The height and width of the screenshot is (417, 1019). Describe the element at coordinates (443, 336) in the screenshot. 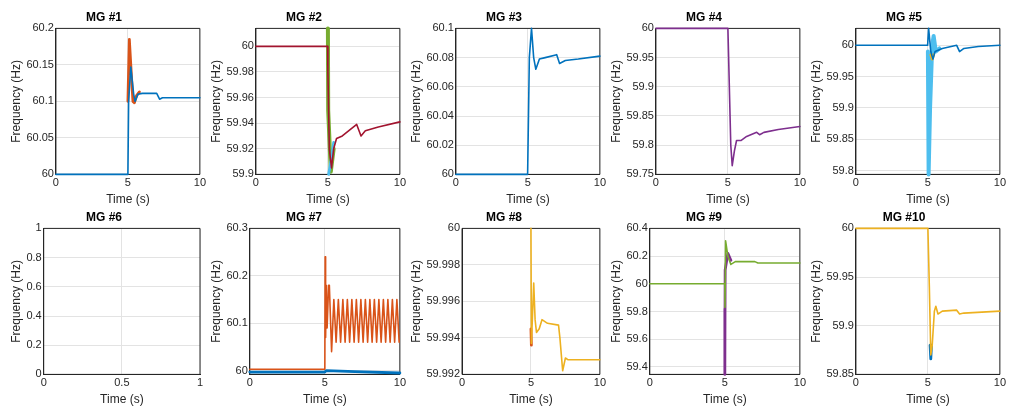

I see `y-tick-label: 59.994` at that location.